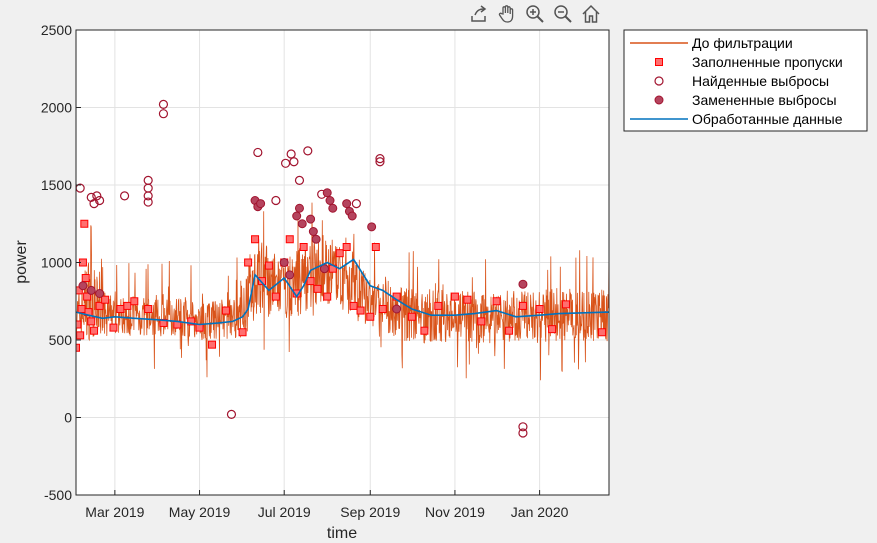 The width and height of the screenshot is (877, 543). I want to click on y-tick-label: 500, so click(61, 340).